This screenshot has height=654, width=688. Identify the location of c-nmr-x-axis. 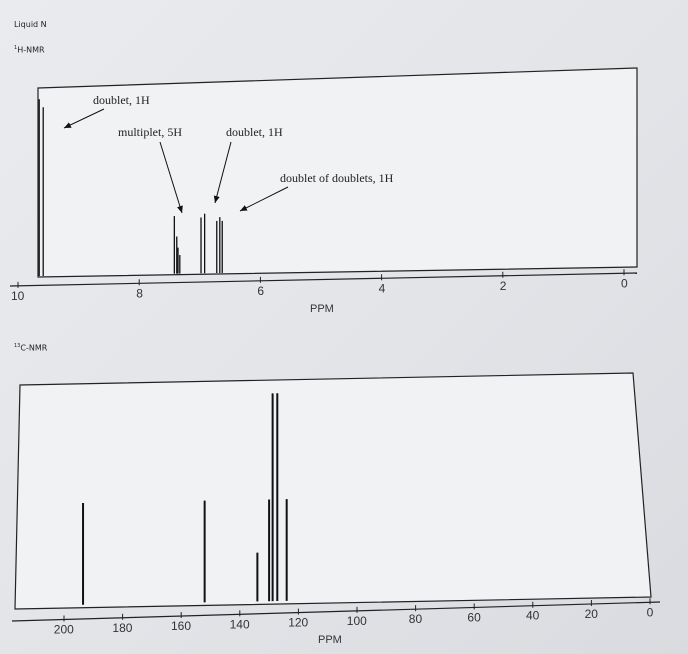
(336, 611).